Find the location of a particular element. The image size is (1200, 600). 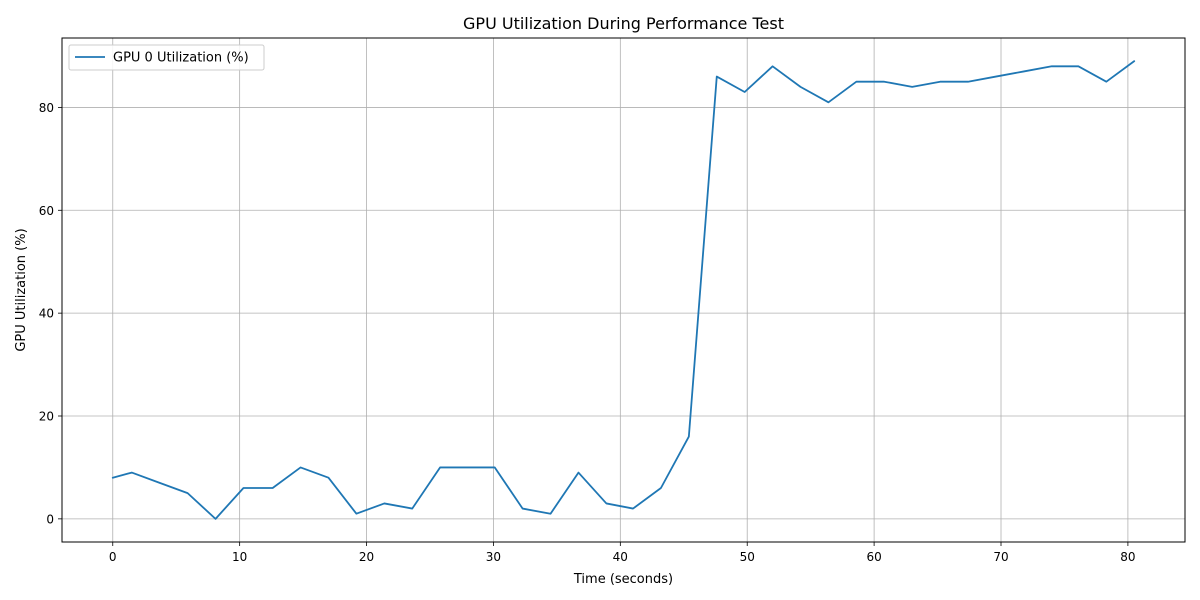

y-axis-label: GPU Utilization (%) is located at coordinates (21, 289).